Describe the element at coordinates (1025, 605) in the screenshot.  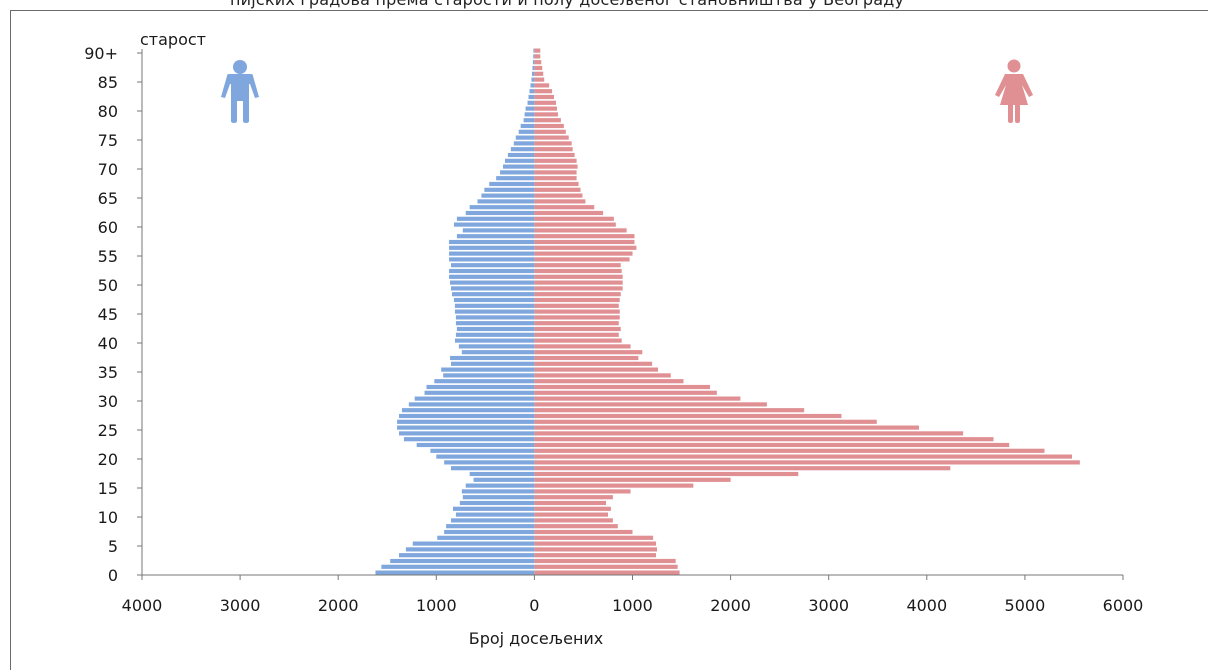
I see `x-tick-label: 5000` at that location.